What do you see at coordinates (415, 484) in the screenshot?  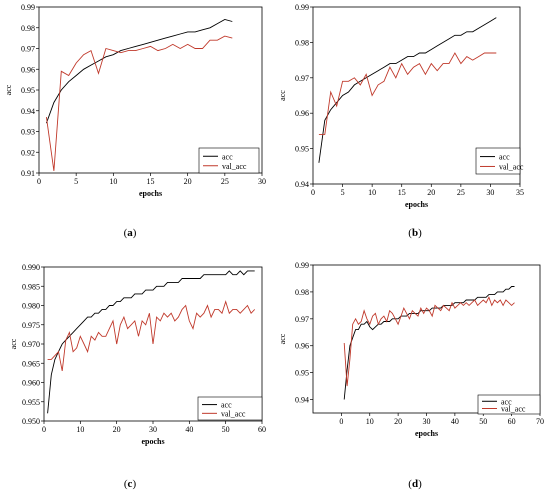 I see `panel-caption: (d)` at bounding box center [415, 484].